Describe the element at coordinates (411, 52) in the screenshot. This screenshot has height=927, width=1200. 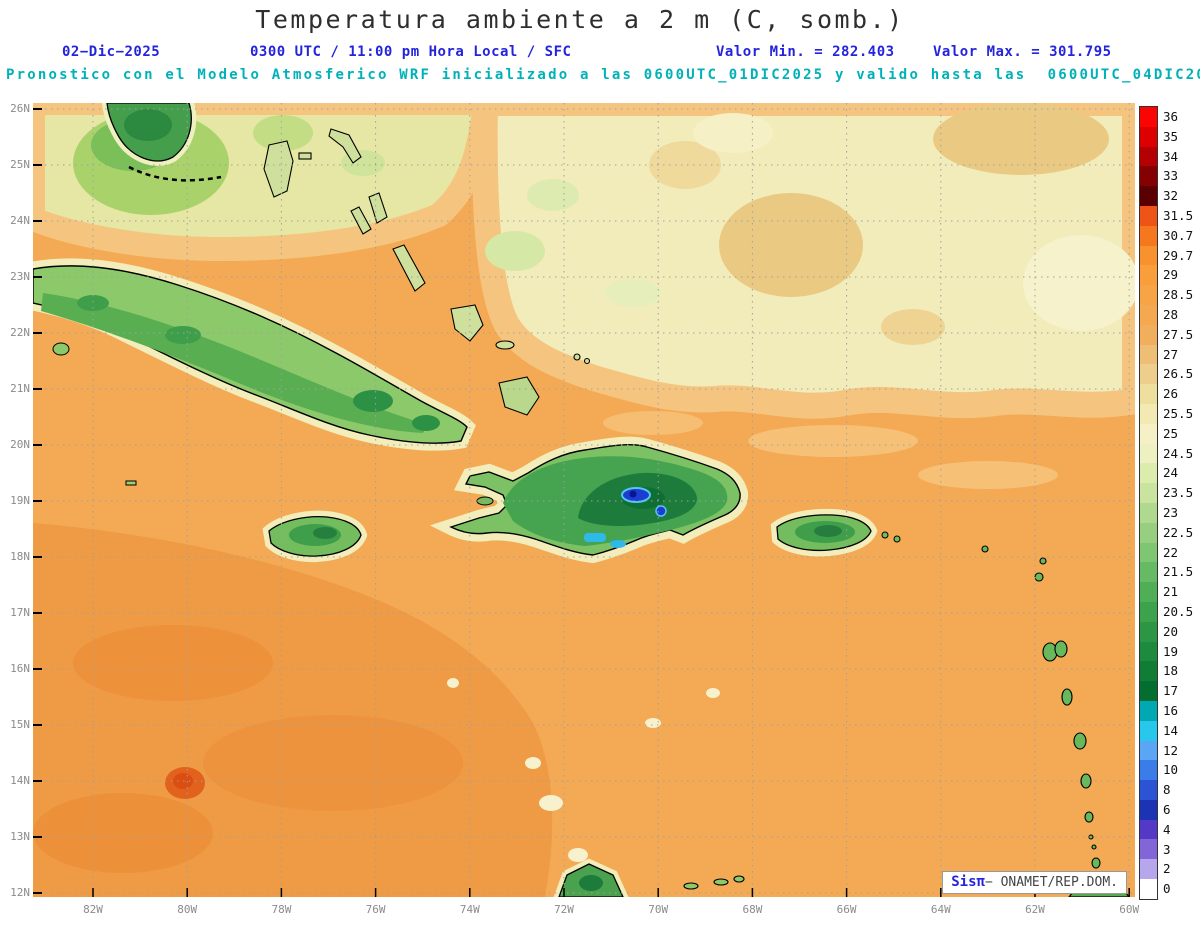
I see `forecast-time: 0300 UTC / 11:00 pm Hora Local / SFC` at that location.